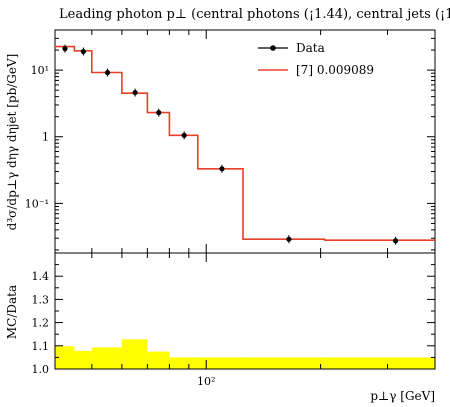  I want to click on y-tick-label: 1, so click(45, 137).